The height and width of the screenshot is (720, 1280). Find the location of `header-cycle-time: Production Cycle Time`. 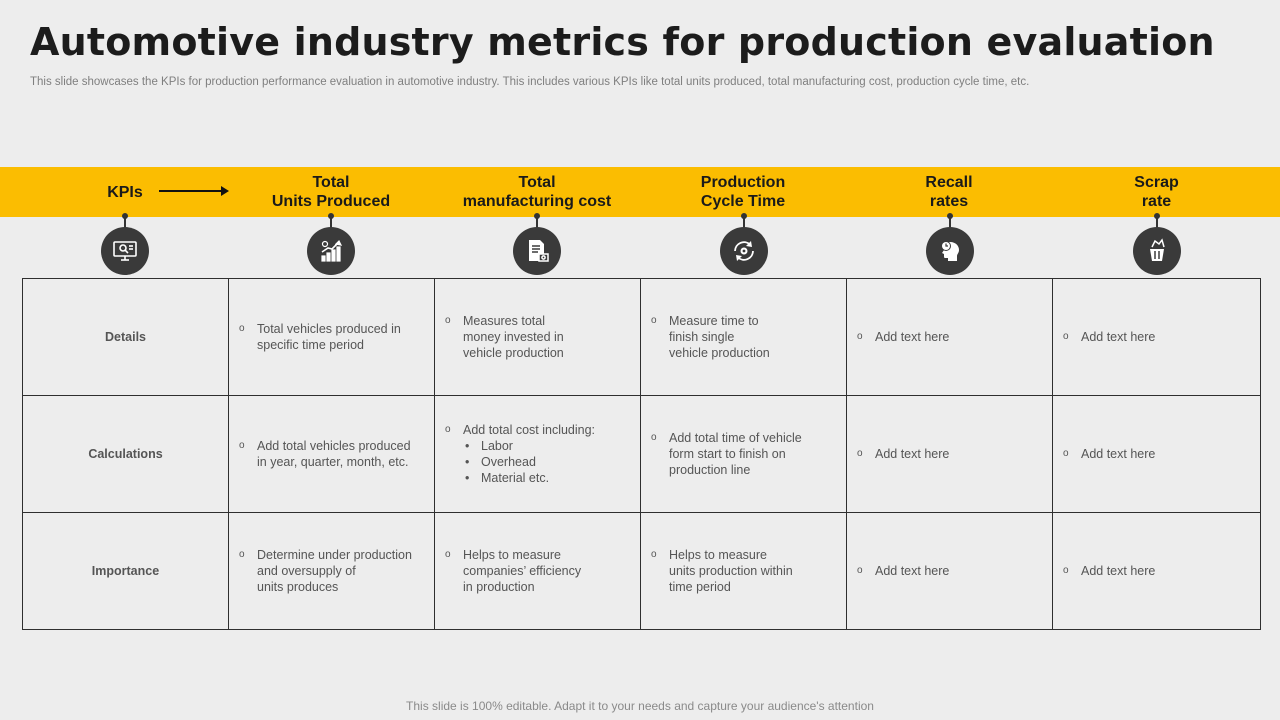

header-cycle-time: Production Cycle Time is located at coordinates (743, 192).